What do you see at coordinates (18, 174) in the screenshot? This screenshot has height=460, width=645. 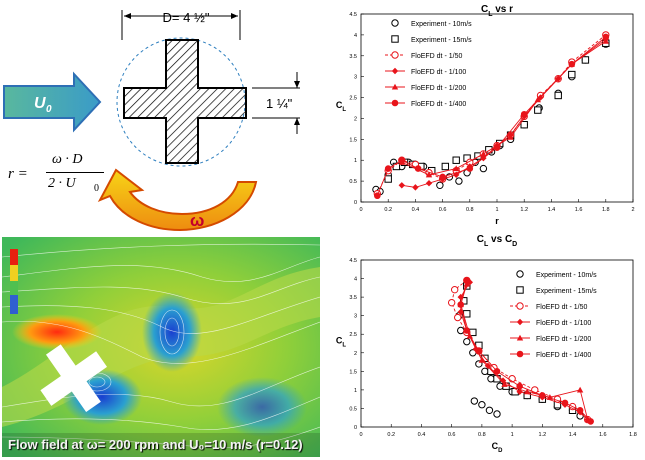 I see `formula-r-lhs: r =` at bounding box center [18, 174].